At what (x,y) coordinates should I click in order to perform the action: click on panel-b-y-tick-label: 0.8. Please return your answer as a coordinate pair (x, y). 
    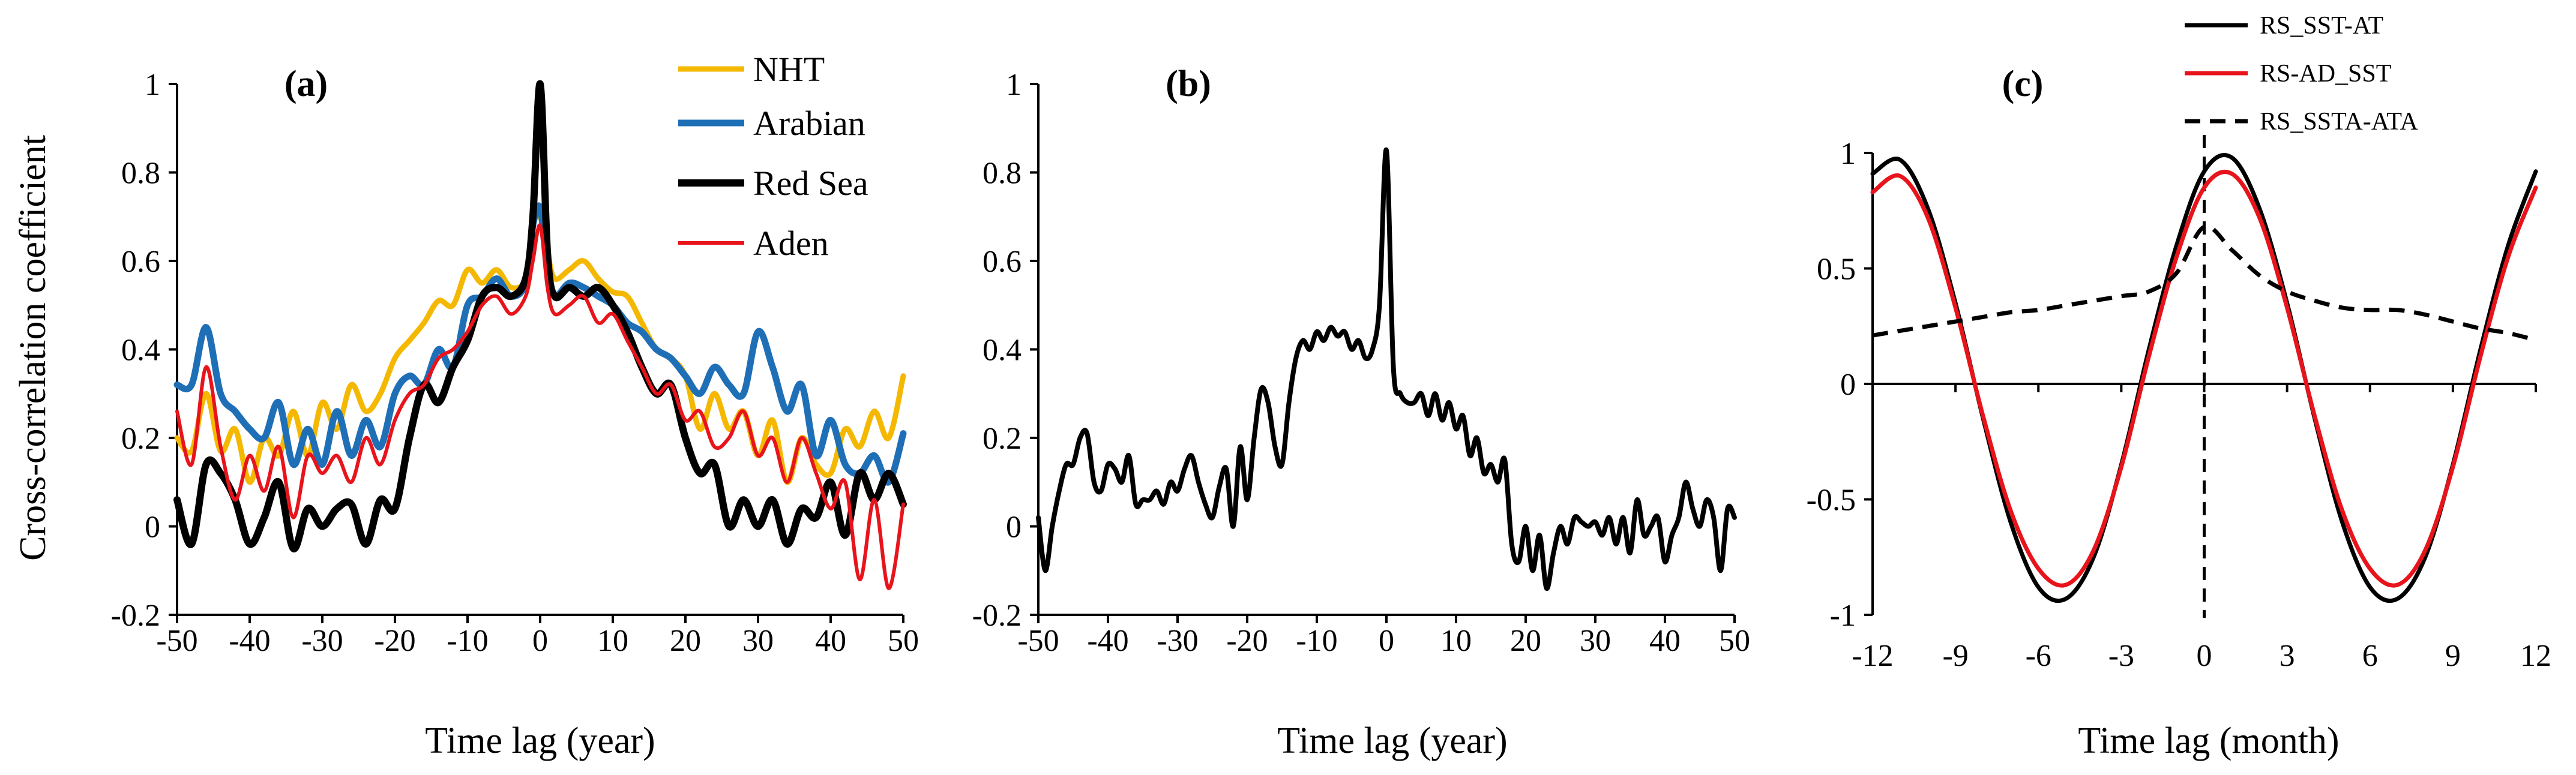
    Looking at the image, I should click on (1002, 174).